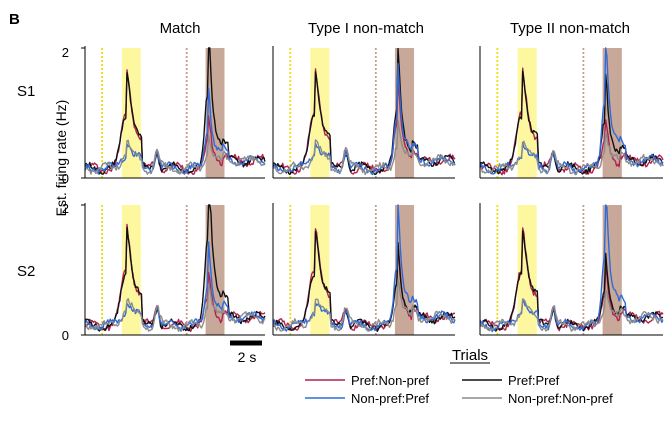  What do you see at coordinates (65, 52) in the screenshot?
I see `ytick-top-row1: 2` at bounding box center [65, 52].